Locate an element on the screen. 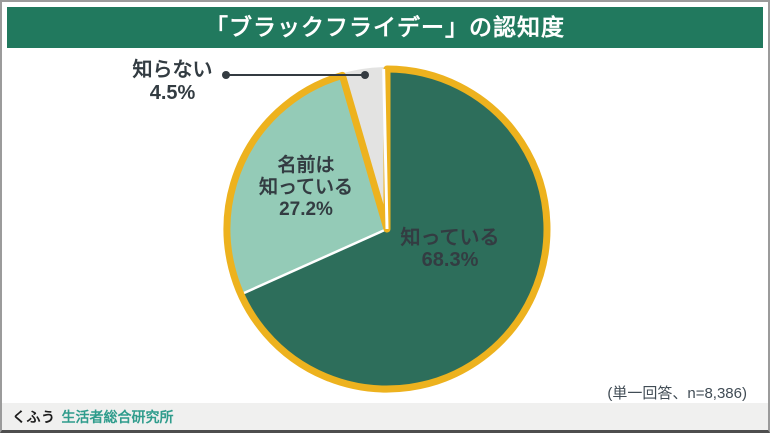 Image resolution: width=770 pixels, height=433 pixels. pie-label-know-pct: 68.3% is located at coordinates (450, 260).